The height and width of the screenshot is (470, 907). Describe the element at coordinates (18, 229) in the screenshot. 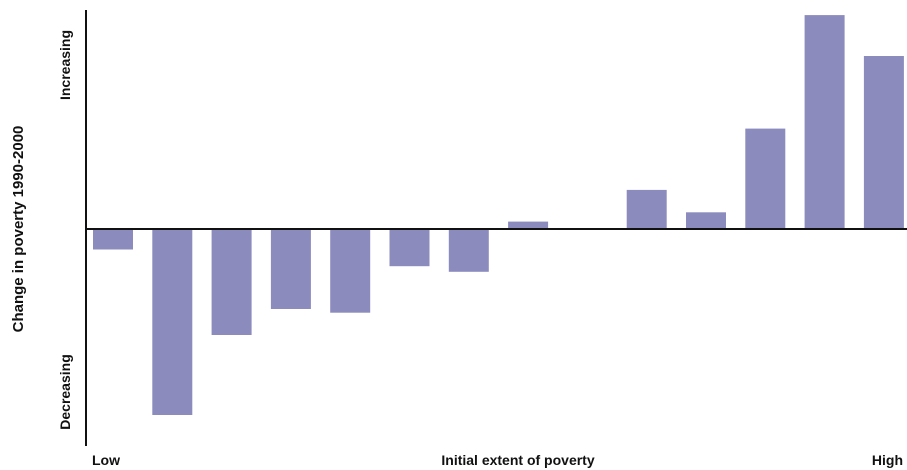

I see `y-axis-title: Change in poverty 1990-2000` at that location.